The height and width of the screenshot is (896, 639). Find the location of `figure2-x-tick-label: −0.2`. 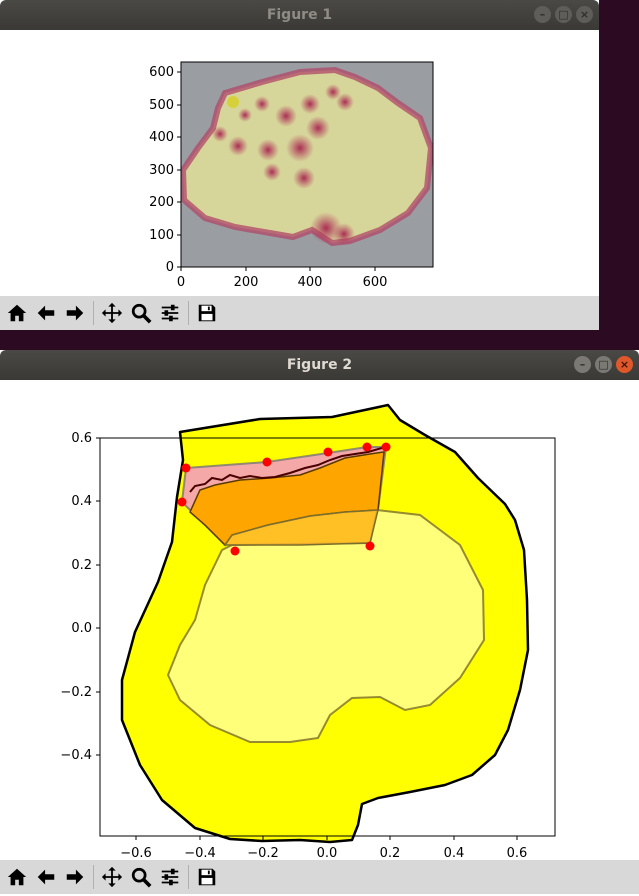

figure2-x-tick-label: −0.2 is located at coordinates (263, 853).